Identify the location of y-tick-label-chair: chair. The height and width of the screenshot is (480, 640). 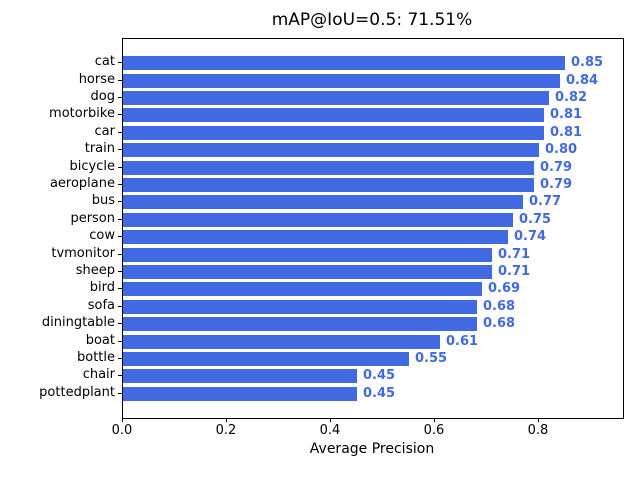
(98, 374).